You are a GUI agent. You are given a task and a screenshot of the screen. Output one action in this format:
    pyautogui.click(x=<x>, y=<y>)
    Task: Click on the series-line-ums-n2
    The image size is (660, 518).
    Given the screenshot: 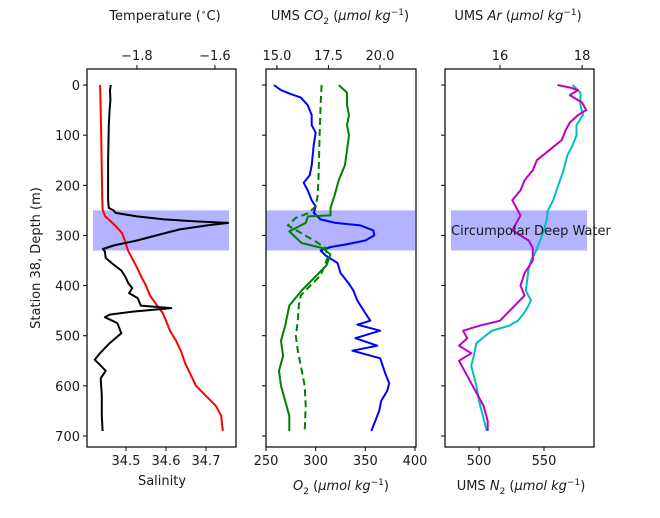 What is the action you would take?
    pyautogui.click(x=527, y=258)
    